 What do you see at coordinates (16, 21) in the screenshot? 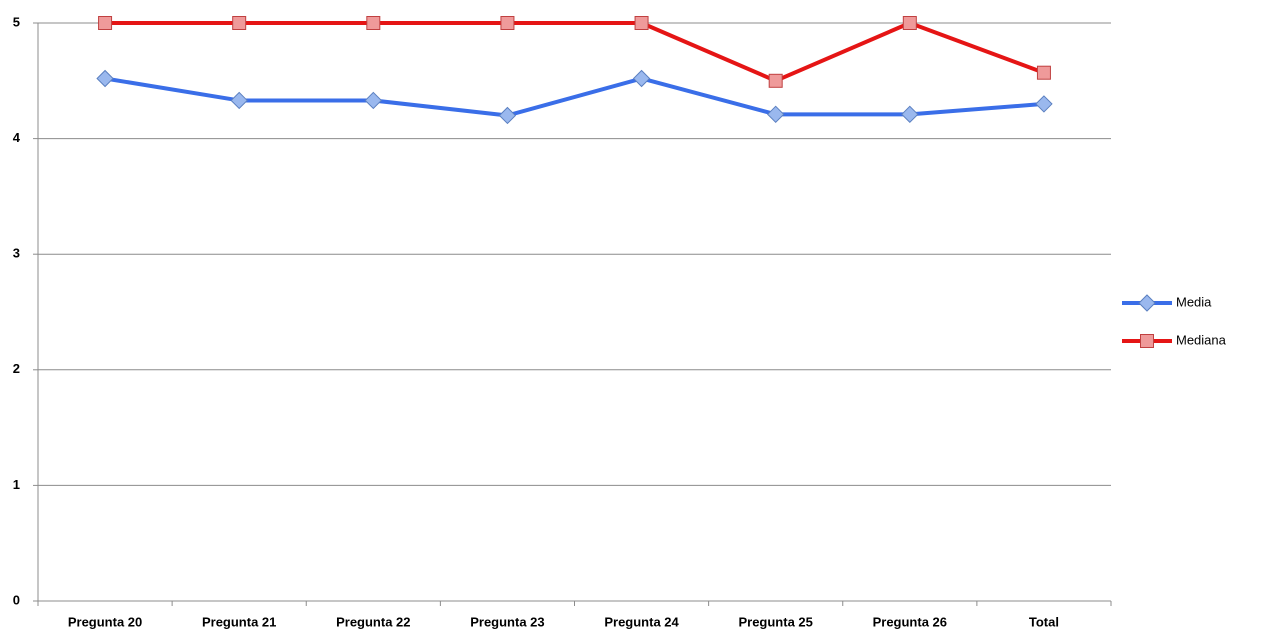
I see `y-tick-label: 5` at bounding box center [16, 21].